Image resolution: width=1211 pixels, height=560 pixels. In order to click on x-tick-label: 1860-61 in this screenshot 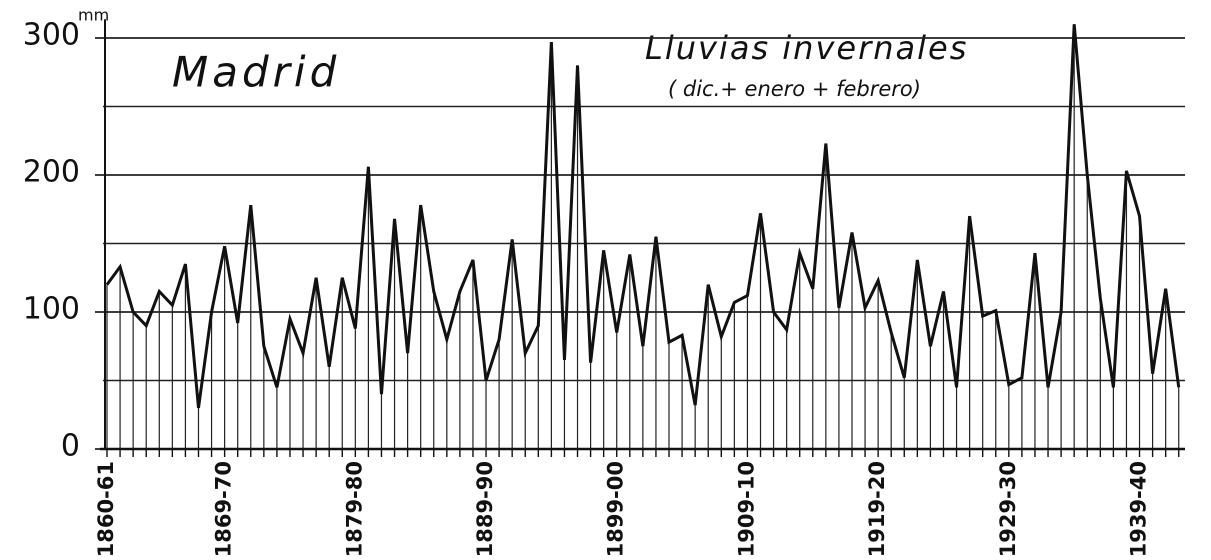, I will do `click(106, 509)`.